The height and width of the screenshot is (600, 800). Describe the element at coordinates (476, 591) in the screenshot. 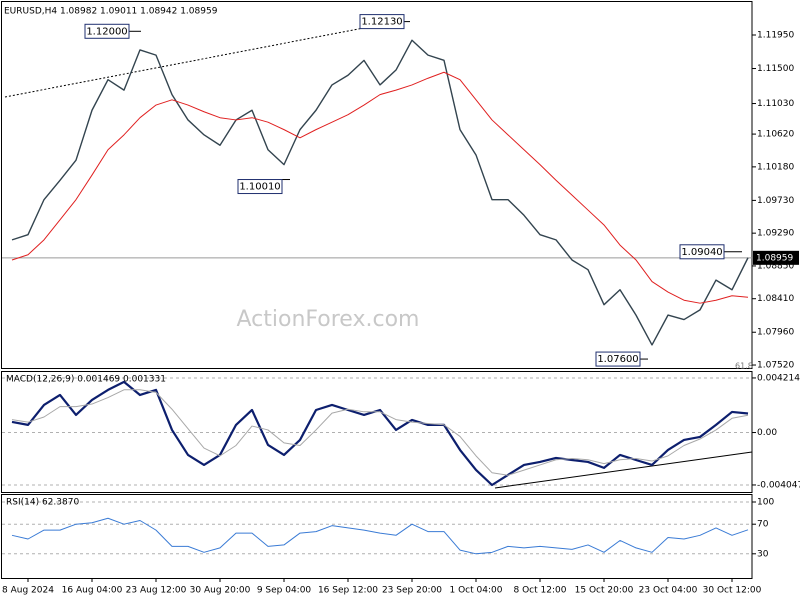

I see `x-tick-label: 1 Oct 04:00` at that location.